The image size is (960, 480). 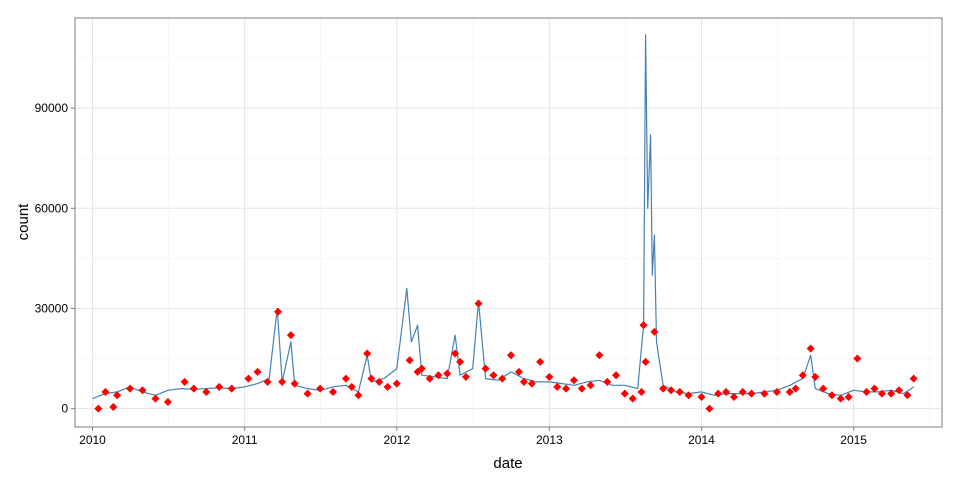 What do you see at coordinates (52, 308) in the screenshot?
I see `y-tick-label: 30000` at bounding box center [52, 308].